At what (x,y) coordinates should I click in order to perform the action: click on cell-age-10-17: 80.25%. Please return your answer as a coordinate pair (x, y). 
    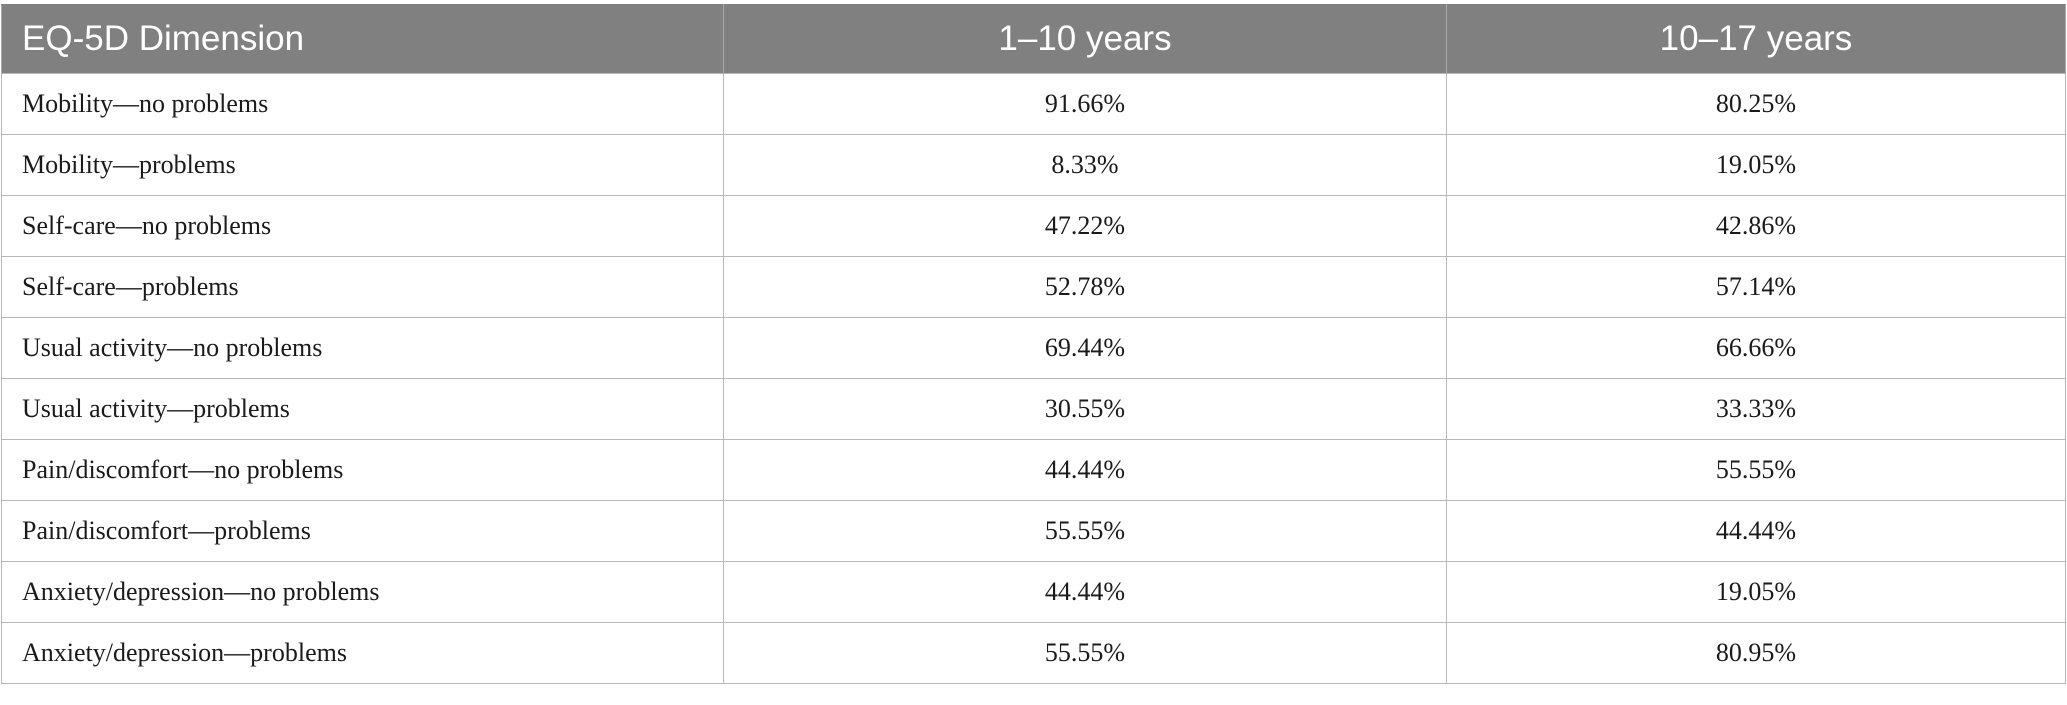
    Looking at the image, I should click on (1756, 104).